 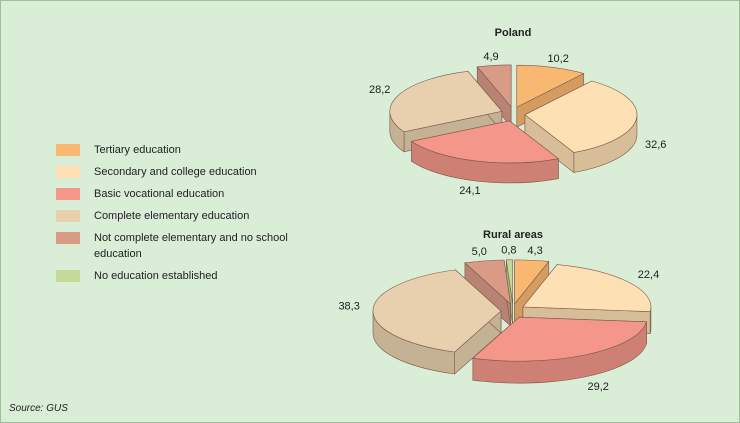 I want to click on data-label: 24,1, so click(x=469, y=191).